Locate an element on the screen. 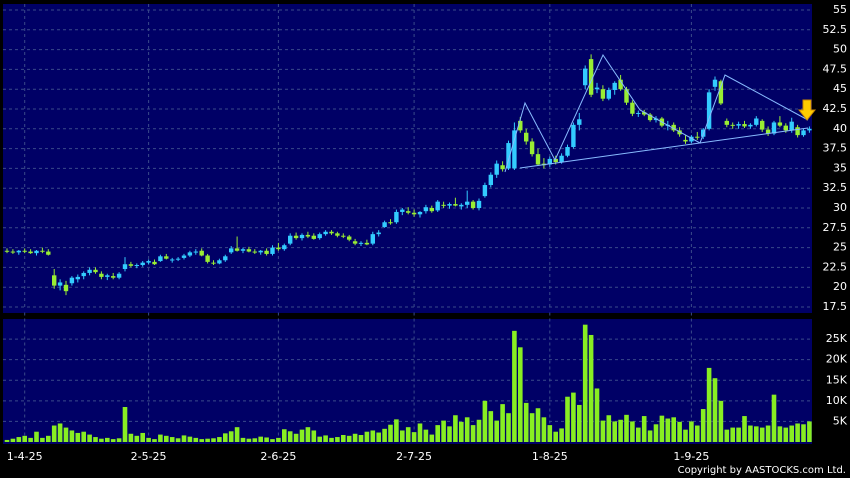 This screenshot has width=850, height=478. y-tick-label: 15K is located at coordinates (837, 379).